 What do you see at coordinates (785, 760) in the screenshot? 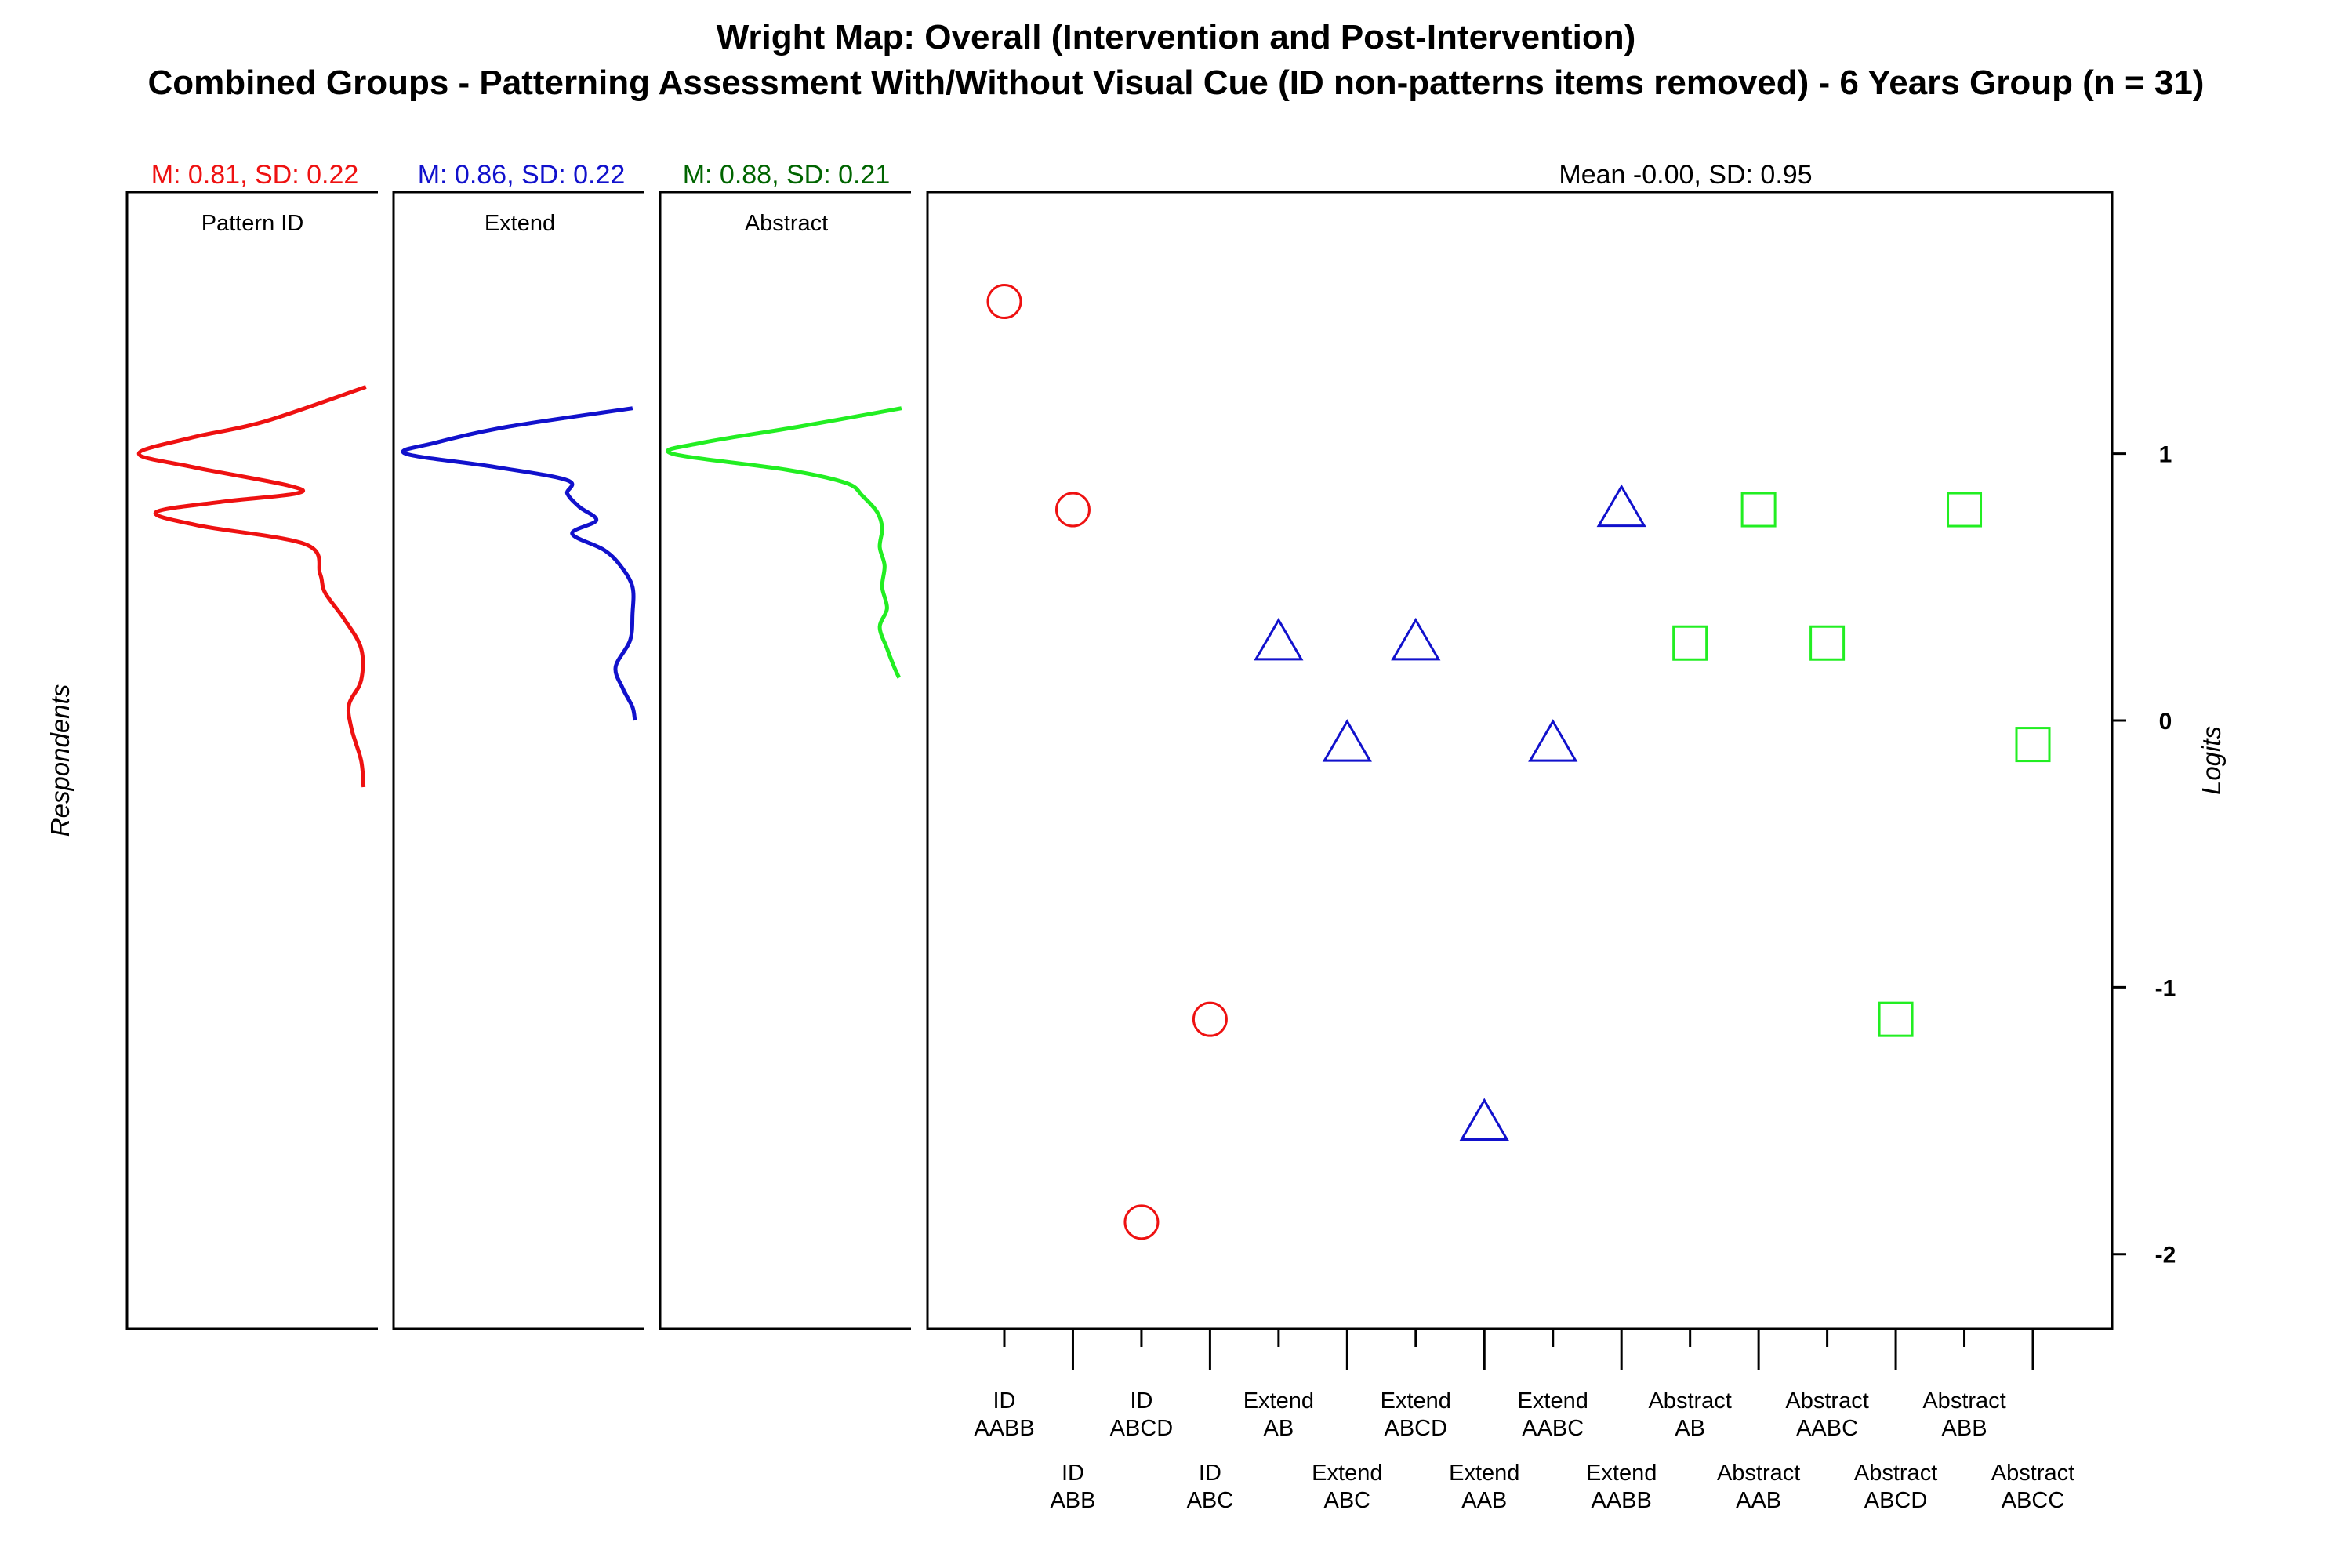
I see `panel-frame-abstract` at bounding box center [785, 760].